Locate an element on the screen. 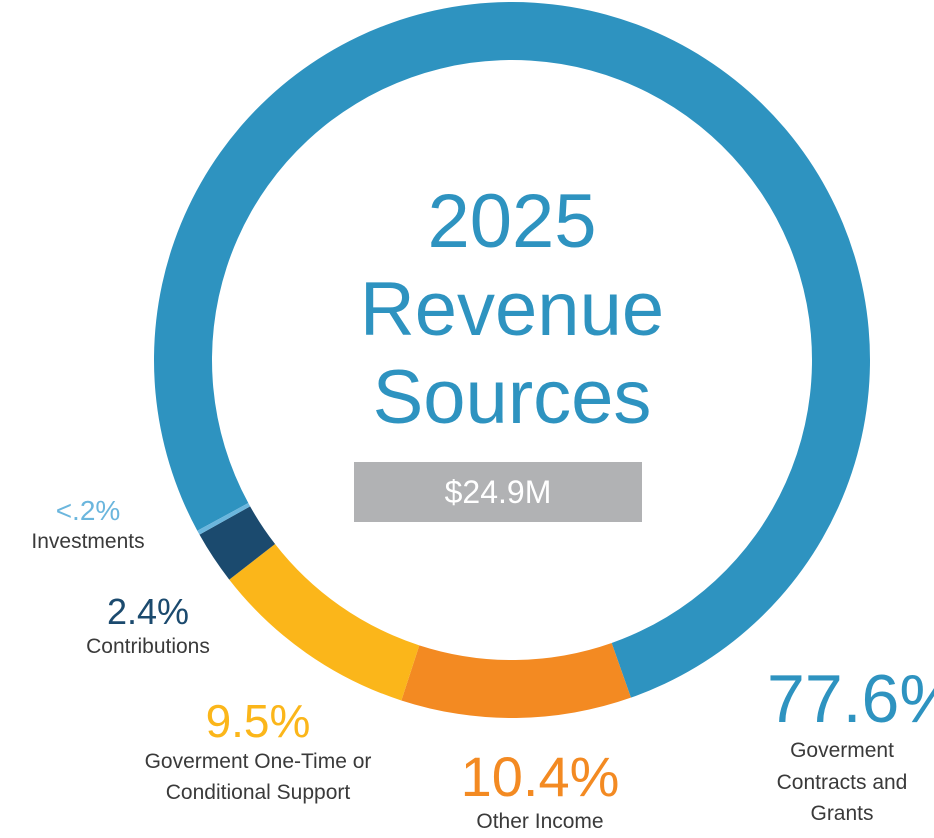 The width and height of the screenshot is (934, 838). category-label: Investments is located at coordinates (88, 542).